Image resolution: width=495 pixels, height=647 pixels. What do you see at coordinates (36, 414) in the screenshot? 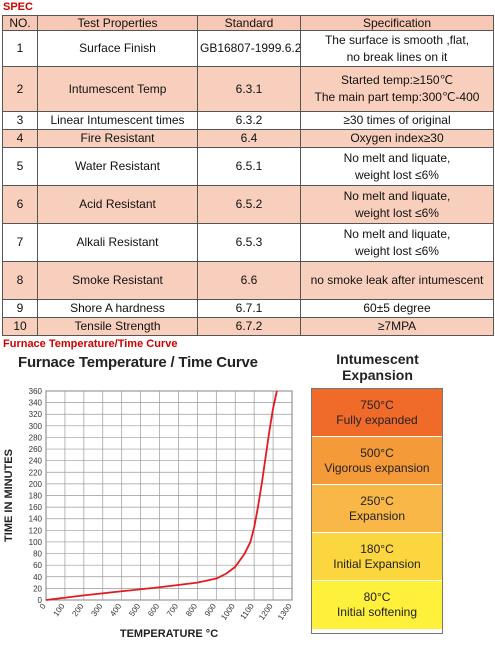
I see `y-tick-label: 320` at bounding box center [36, 414].